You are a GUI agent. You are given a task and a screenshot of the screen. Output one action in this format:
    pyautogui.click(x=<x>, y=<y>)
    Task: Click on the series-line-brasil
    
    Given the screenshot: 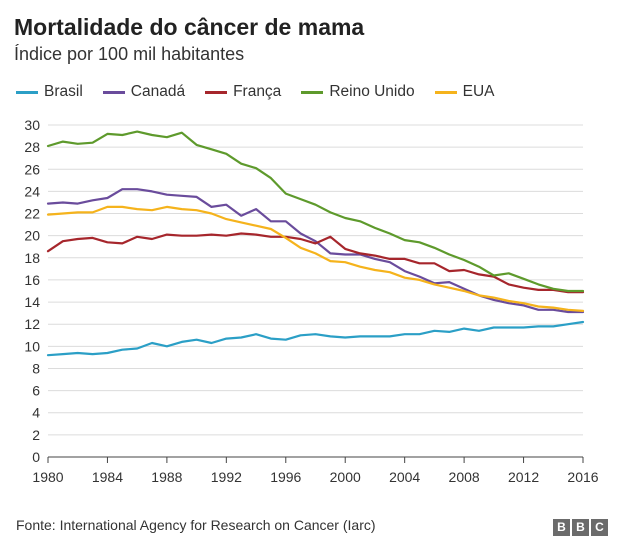 What is the action you would take?
    pyautogui.click(x=315, y=338)
    